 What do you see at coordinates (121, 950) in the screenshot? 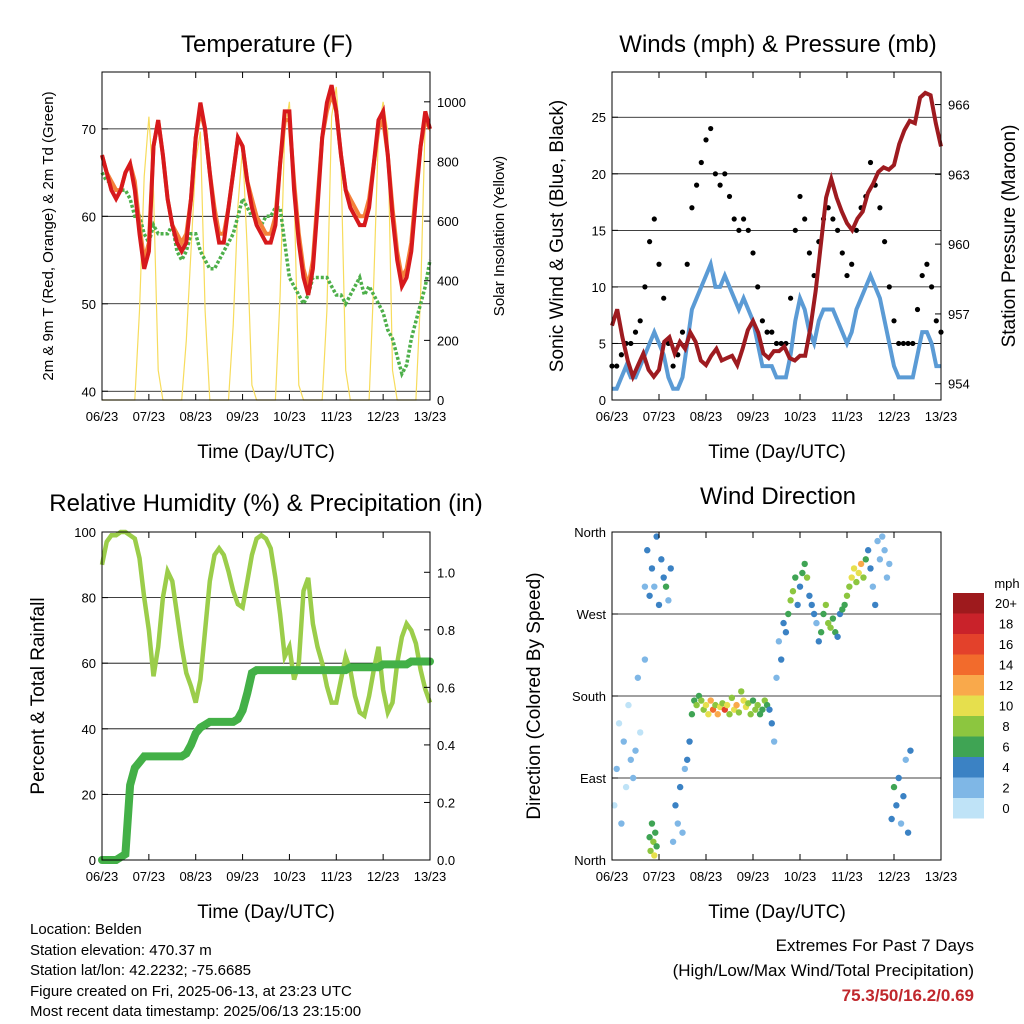
I see `elevation-text: Station elevation: 470.37 m` at bounding box center [121, 950].